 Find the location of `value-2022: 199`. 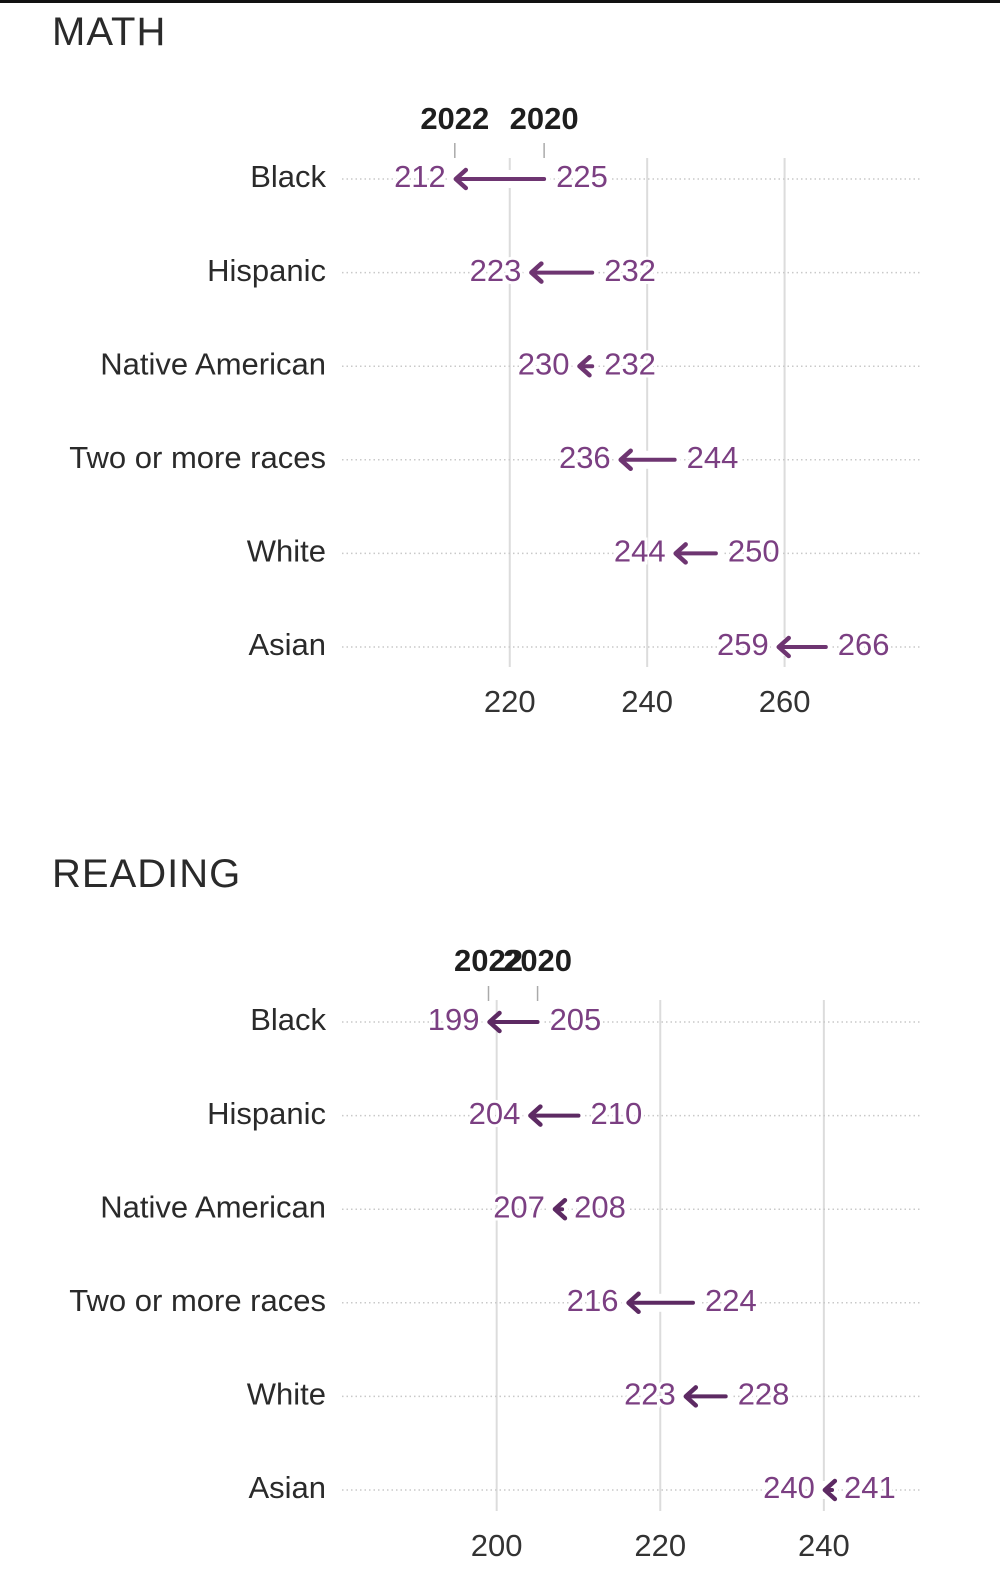

value-2022: 199 is located at coordinates (454, 1019).